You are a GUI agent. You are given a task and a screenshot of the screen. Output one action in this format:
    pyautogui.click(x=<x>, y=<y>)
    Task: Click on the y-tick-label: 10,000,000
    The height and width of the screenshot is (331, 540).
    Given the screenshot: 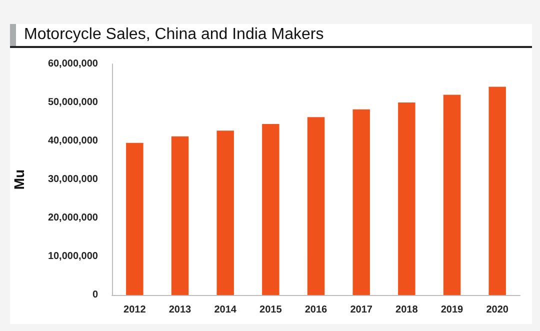 What is the action you would take?
    pyautogui.click(x=73, y=256)
    